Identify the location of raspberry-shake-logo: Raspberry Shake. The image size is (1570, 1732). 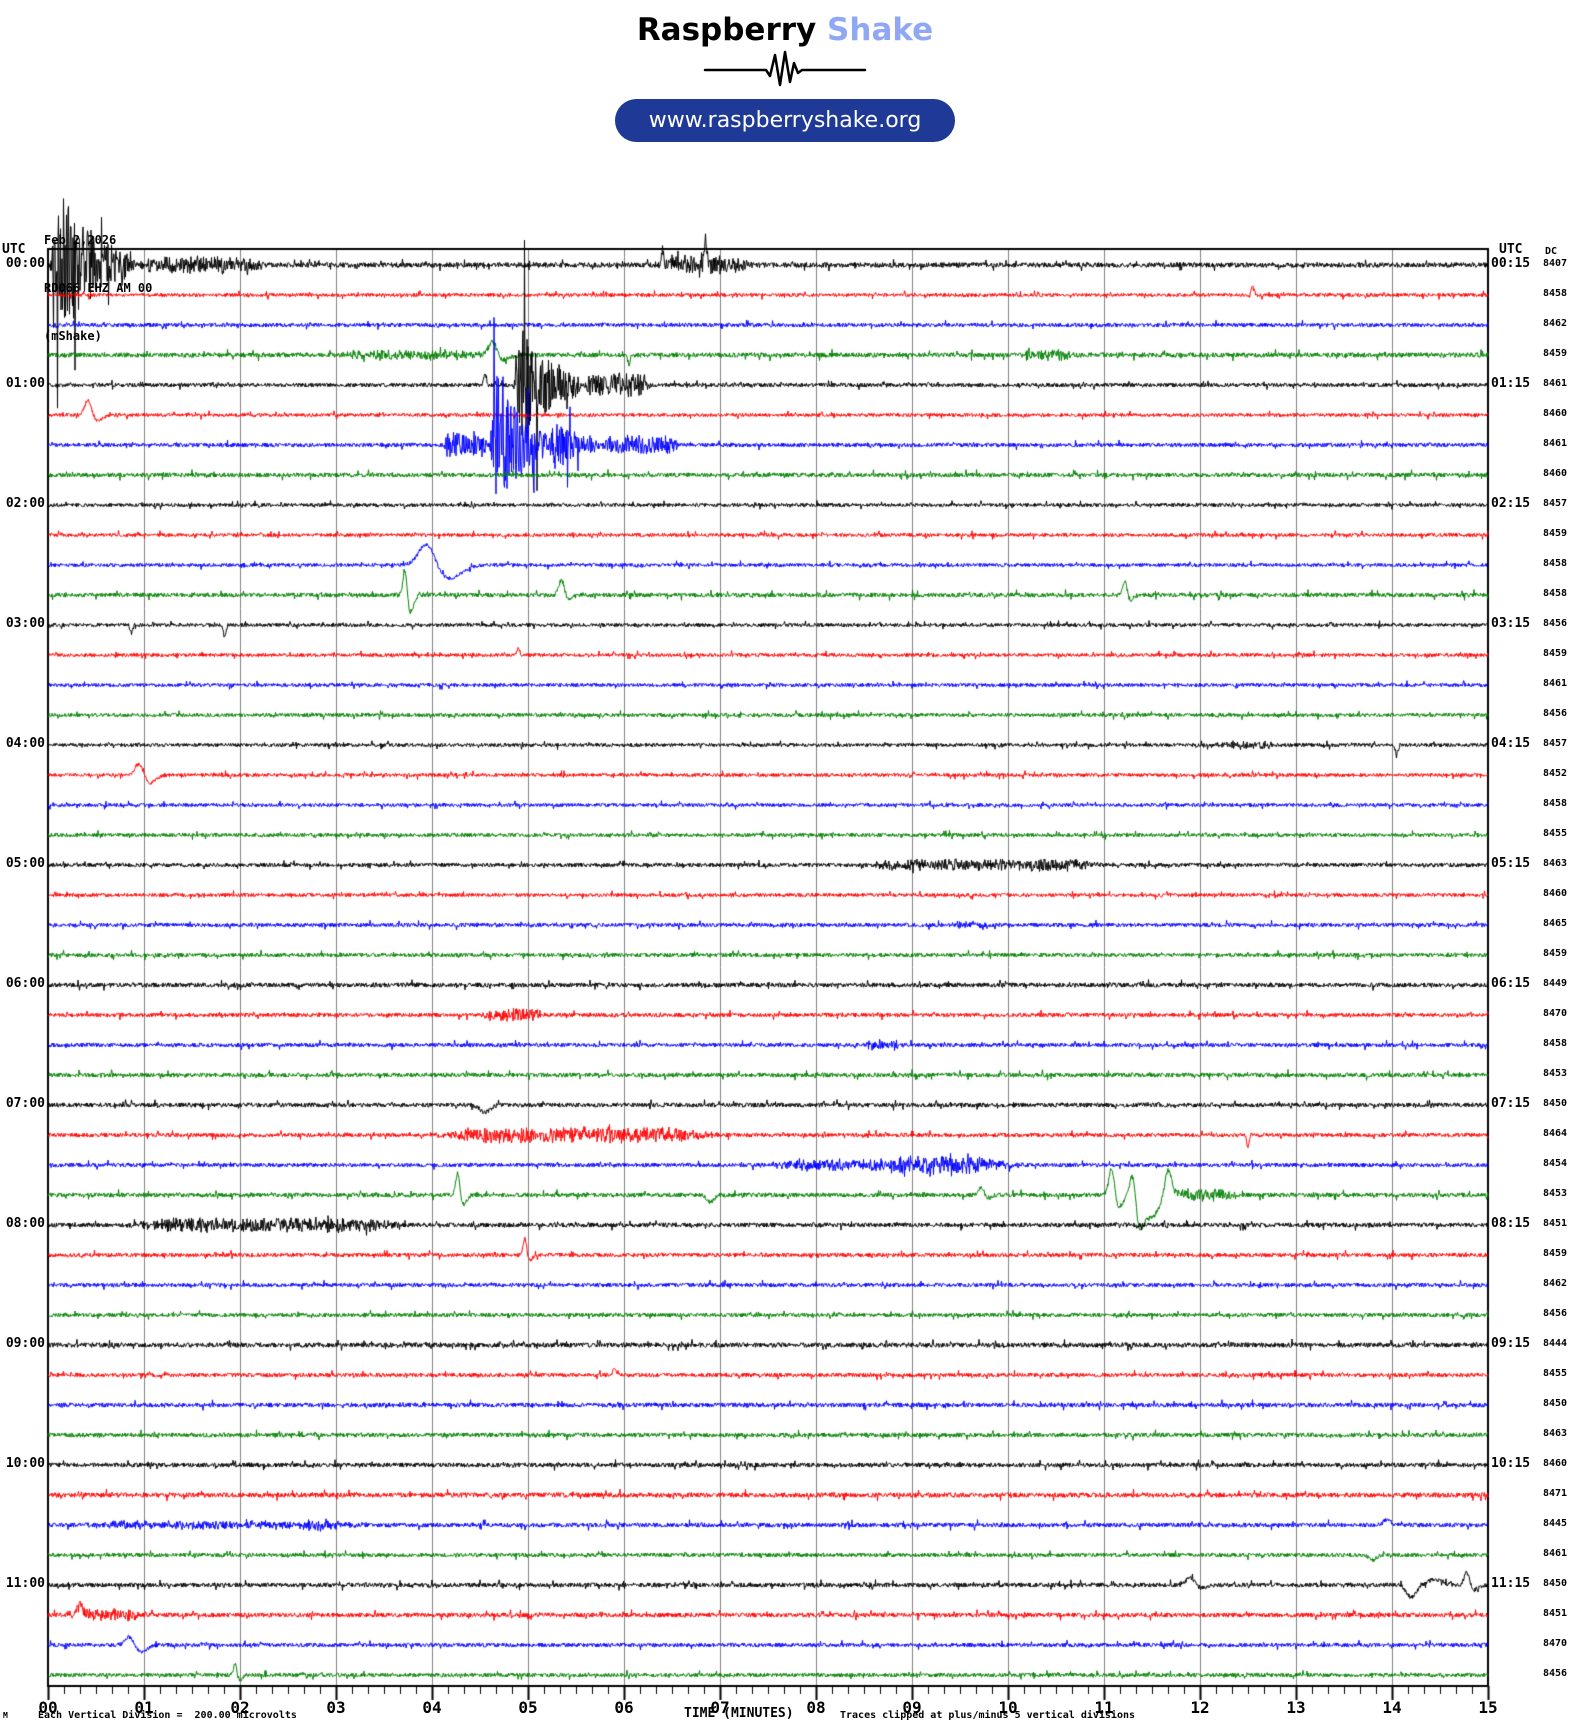
(785, 30).